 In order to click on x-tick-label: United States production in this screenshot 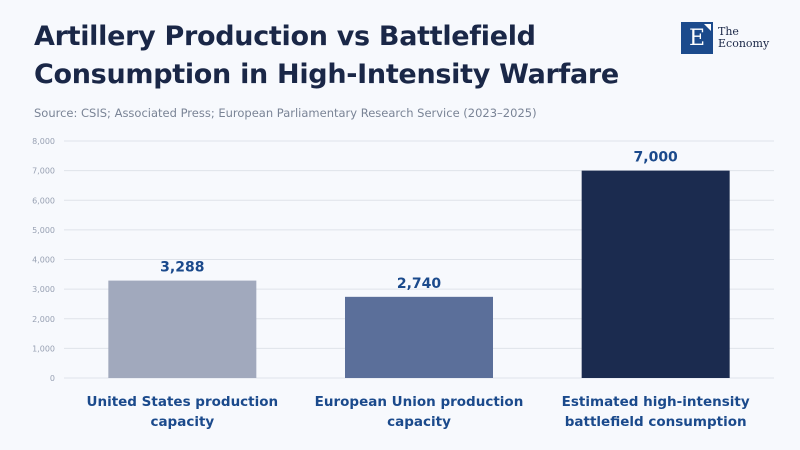, I will do `click(183, 402)`.